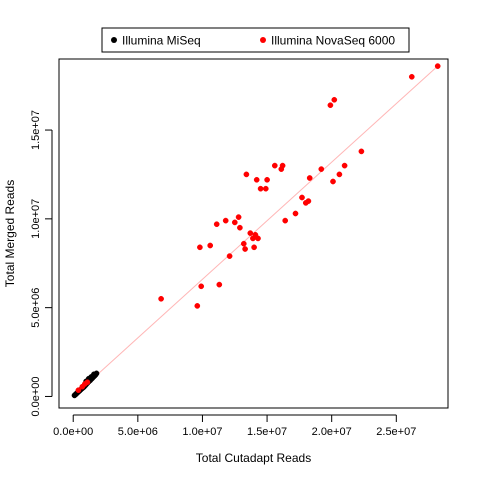 This screenshot has width=480, height=480. I want to click on legend-label-miseq: Illumina MiSeq, so click(161, 41).